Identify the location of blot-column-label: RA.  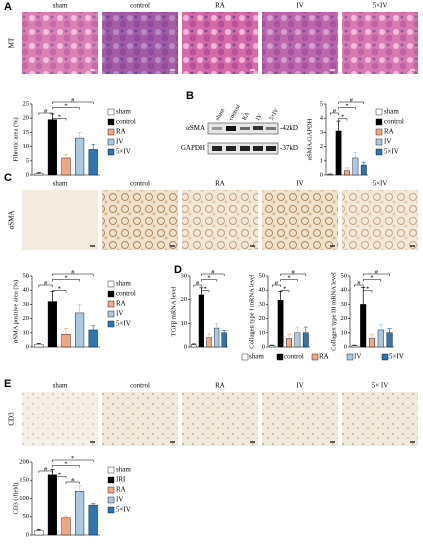
(247, 116).